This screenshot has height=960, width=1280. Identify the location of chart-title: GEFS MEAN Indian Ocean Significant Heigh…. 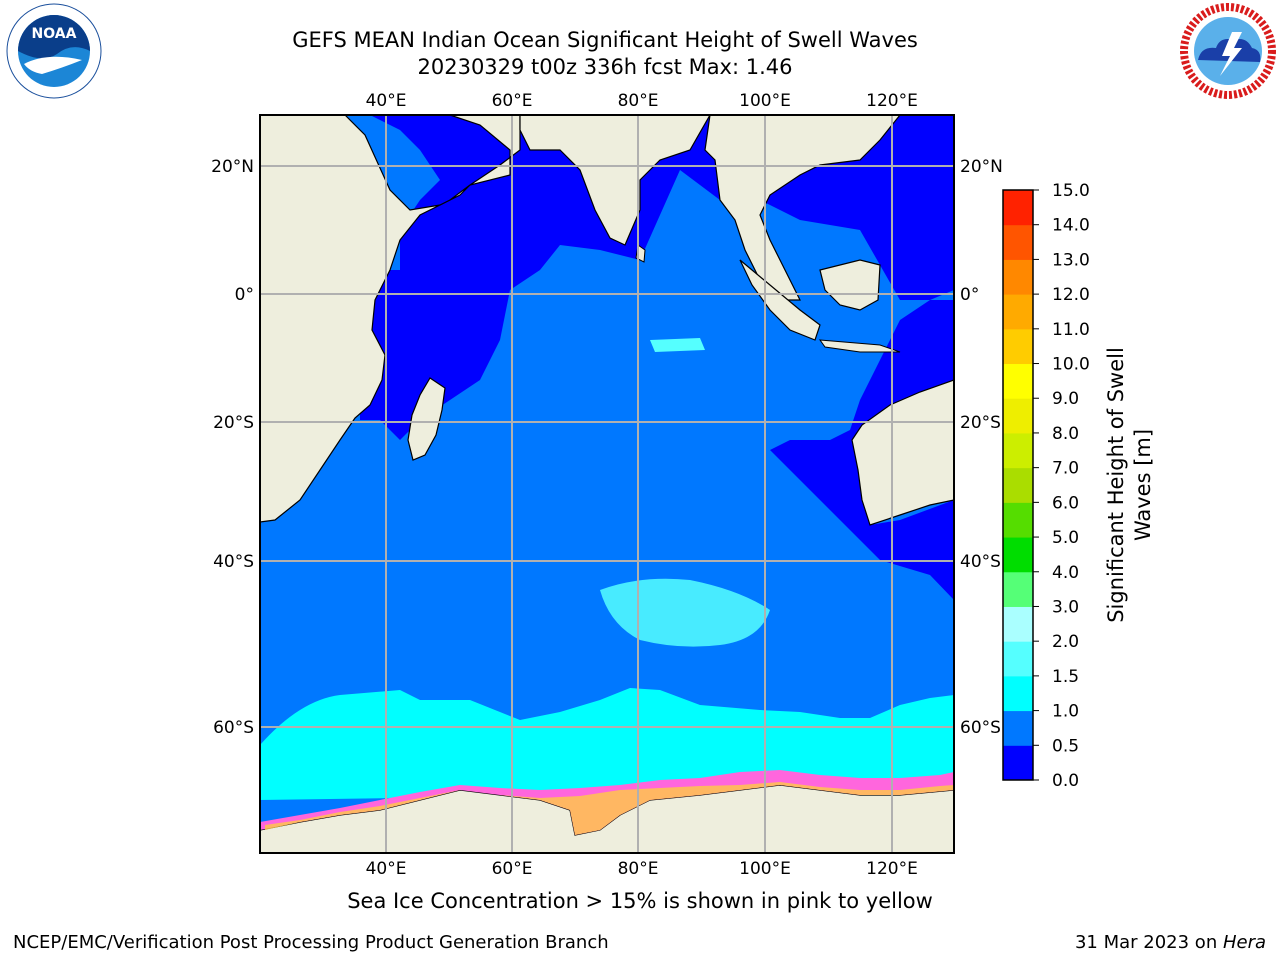
(605, 40).